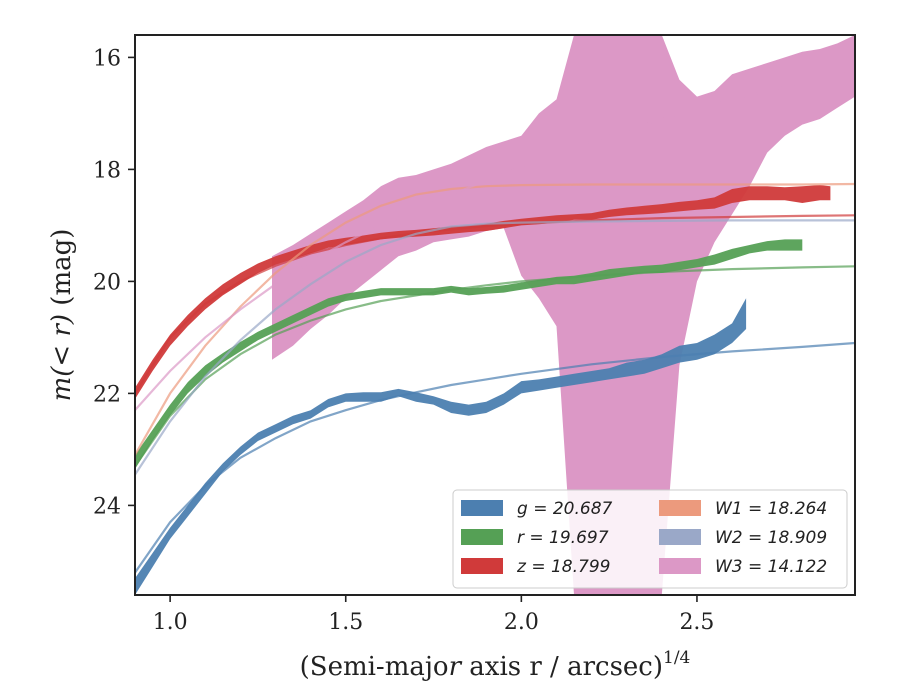 Image resolution: width=900 pixels, height=700 pixels. What do you see at coordinates (482, 508) in the screenshot?
I see `legend-swatch-g` at bounding box center [482, 508].